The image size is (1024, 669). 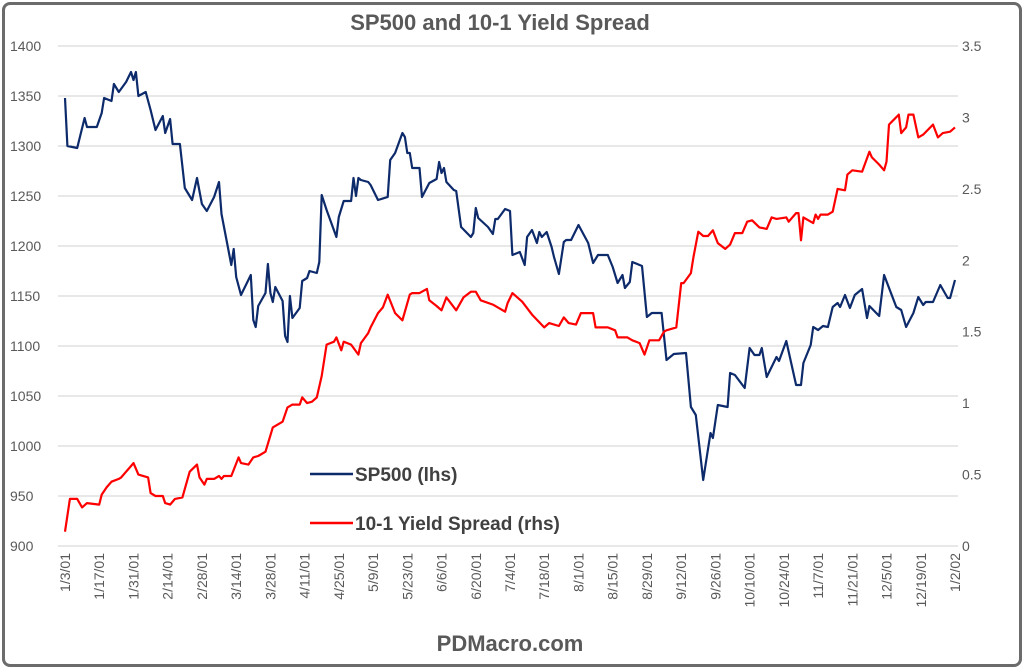 What do you see at coordinates (435, 500) in the screenshot?
I see `legend: SP500 (lhs) 10-1 Yield Spread (rhs)` at bounding box center [435, 500].